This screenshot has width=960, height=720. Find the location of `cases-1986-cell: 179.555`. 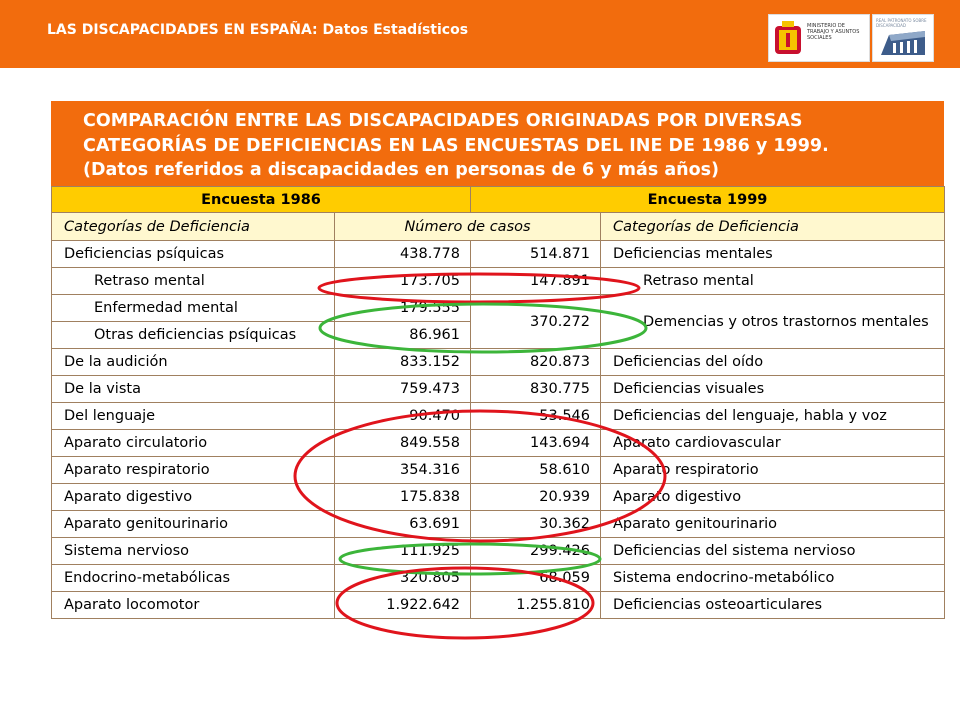

cases-1986-cell: 179.555 is located at coordinates (402, 308).